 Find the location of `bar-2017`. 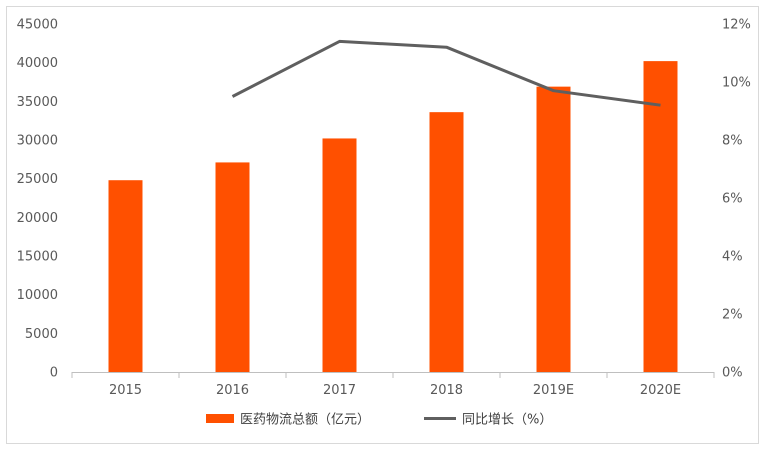

bar-2017 is located at coordinates (339, 255).